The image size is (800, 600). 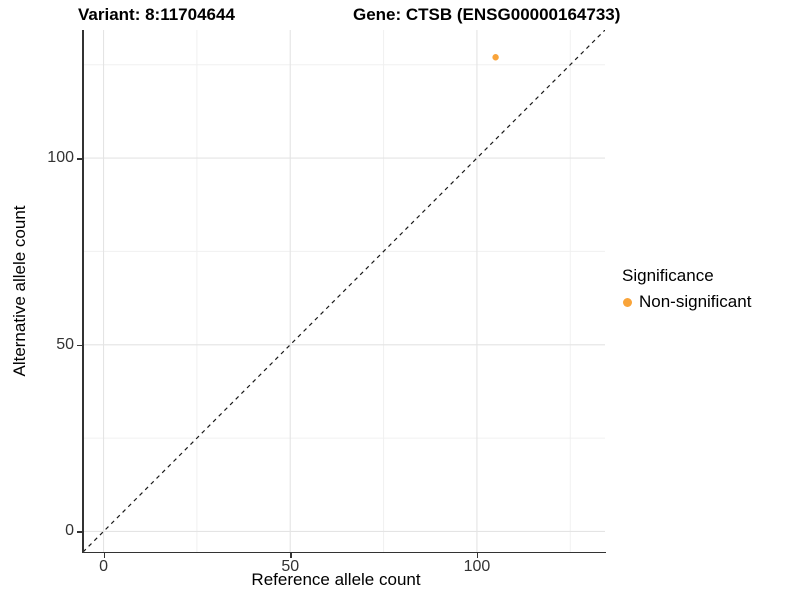 What do you see at coordinates (83, 291) in the screenshot?
I see `y-axis-line` at bounding box center [83, 291].